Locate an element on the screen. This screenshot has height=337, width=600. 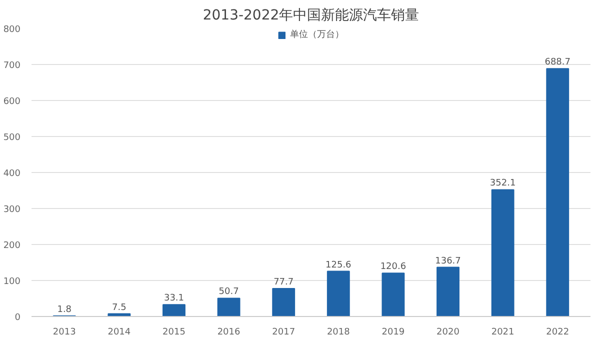
y-tick-label: 0 is located at coordinates (17, 318).